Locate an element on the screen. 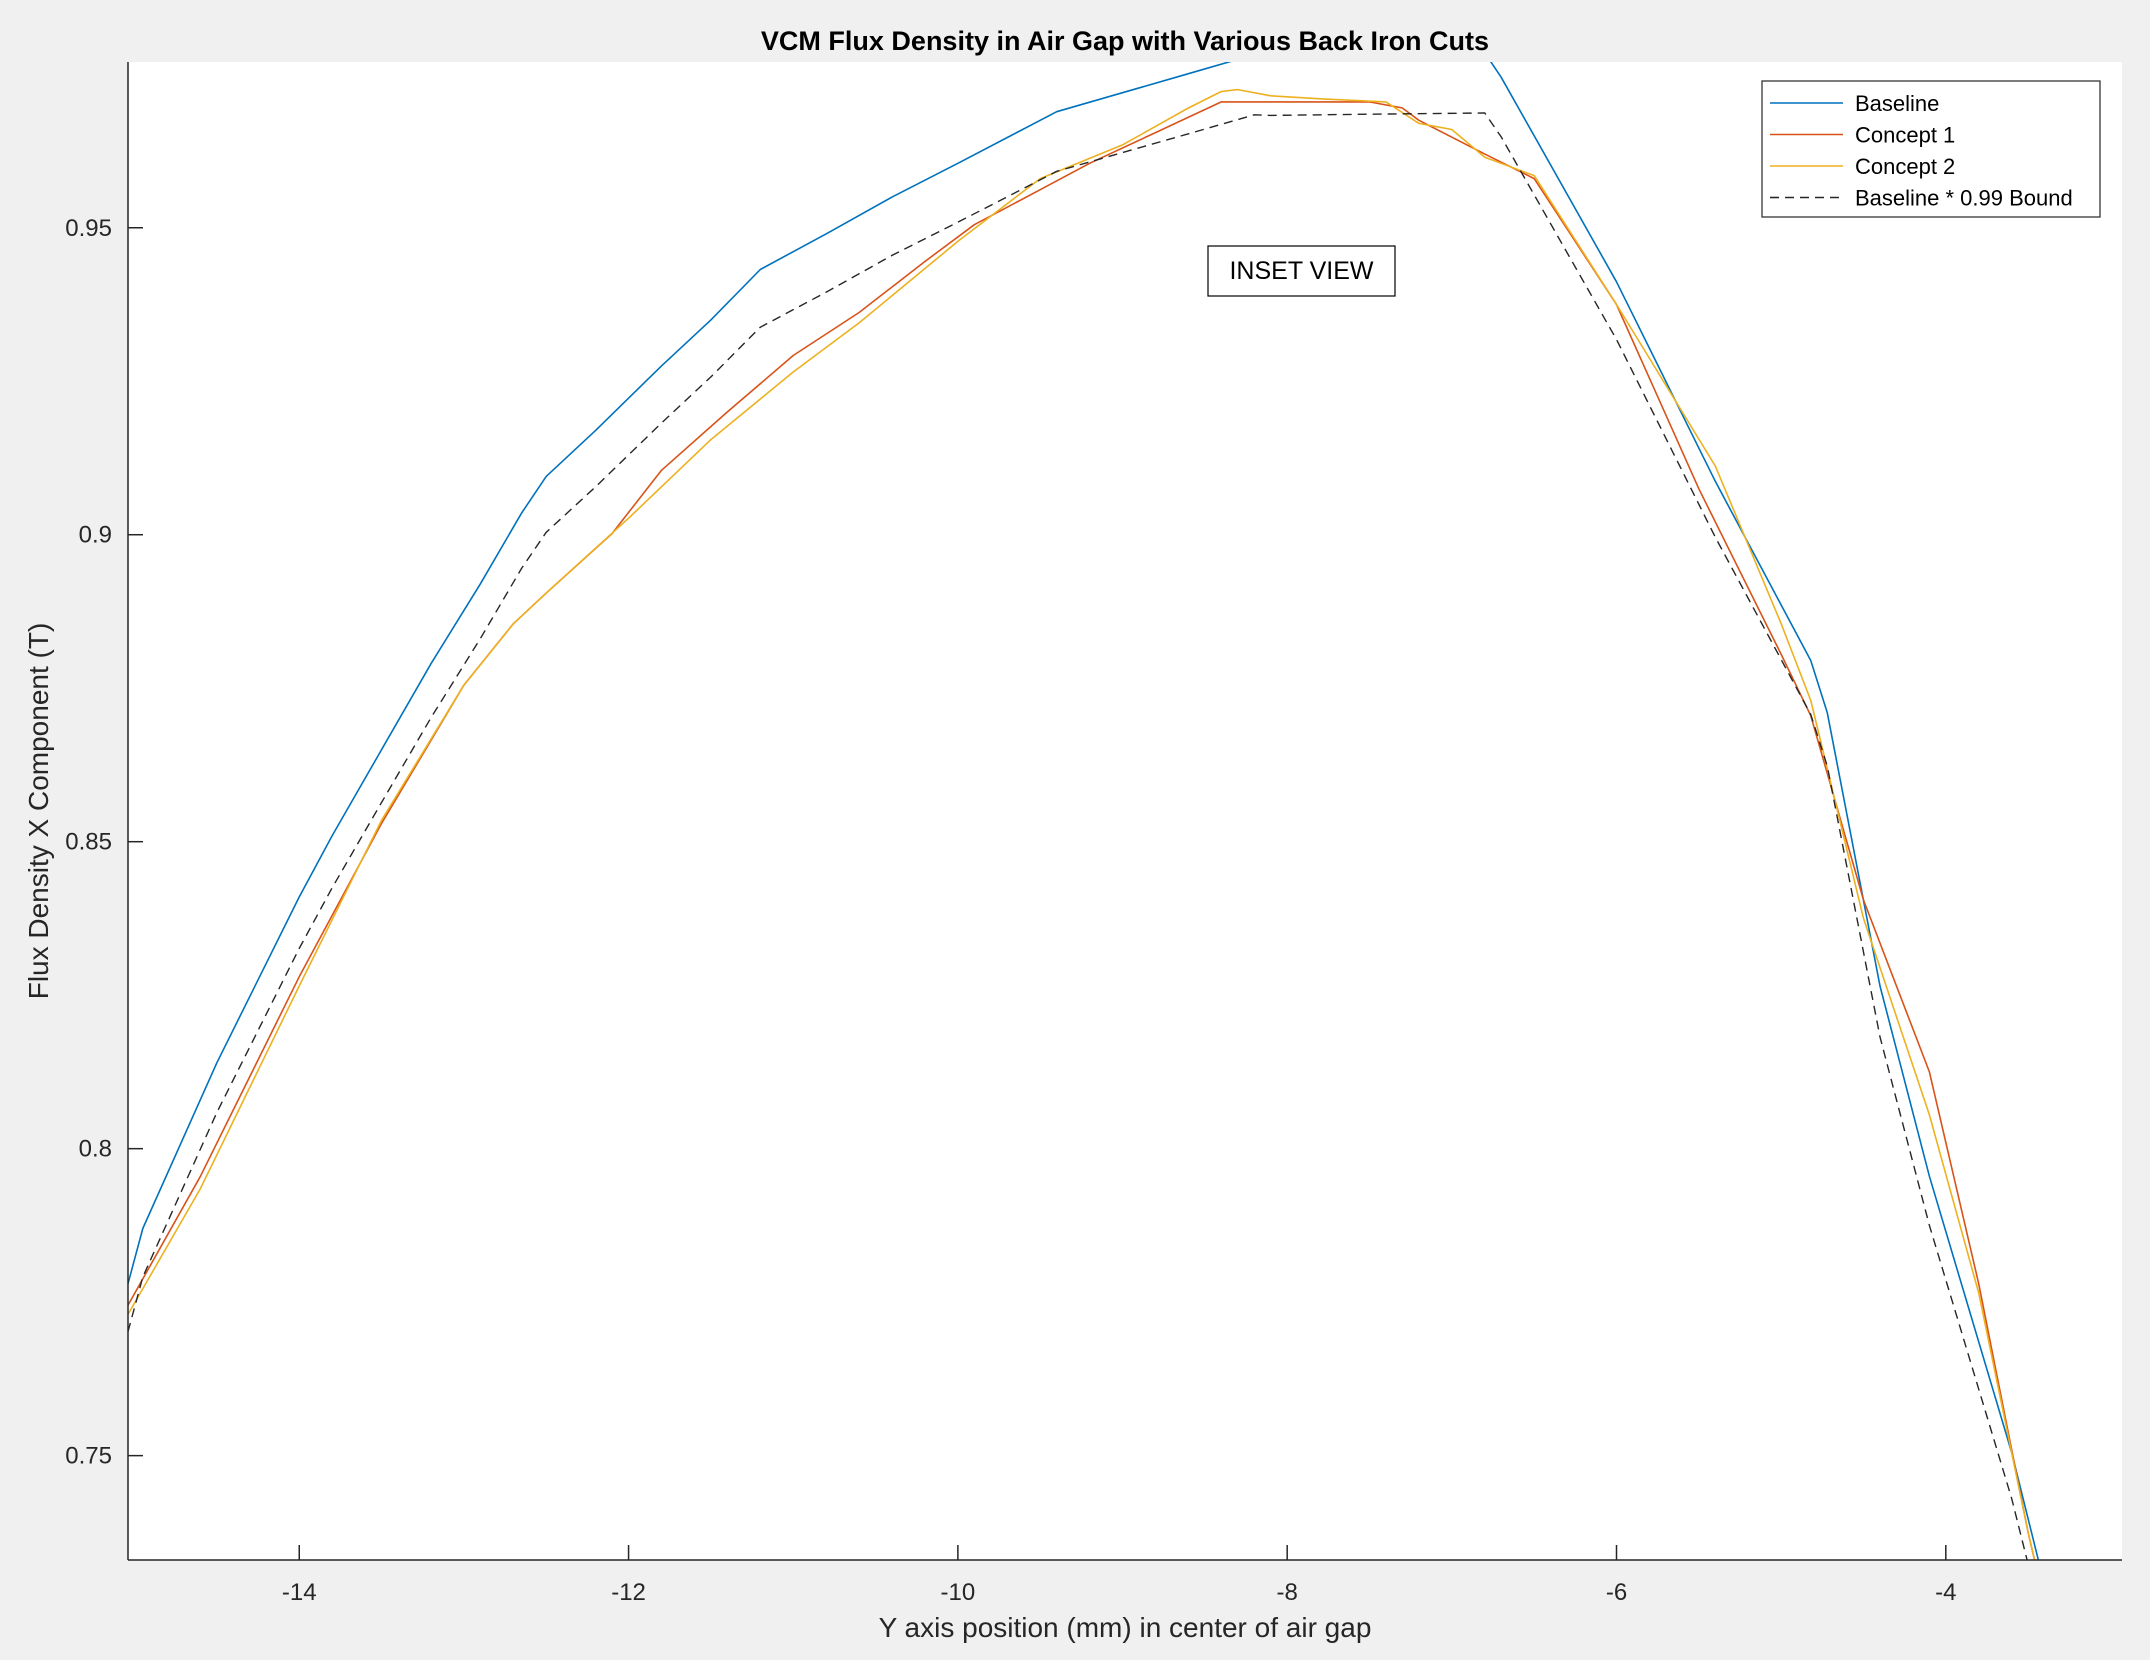  y-tick-label: 0.95 is located at coordinates (88, 228).